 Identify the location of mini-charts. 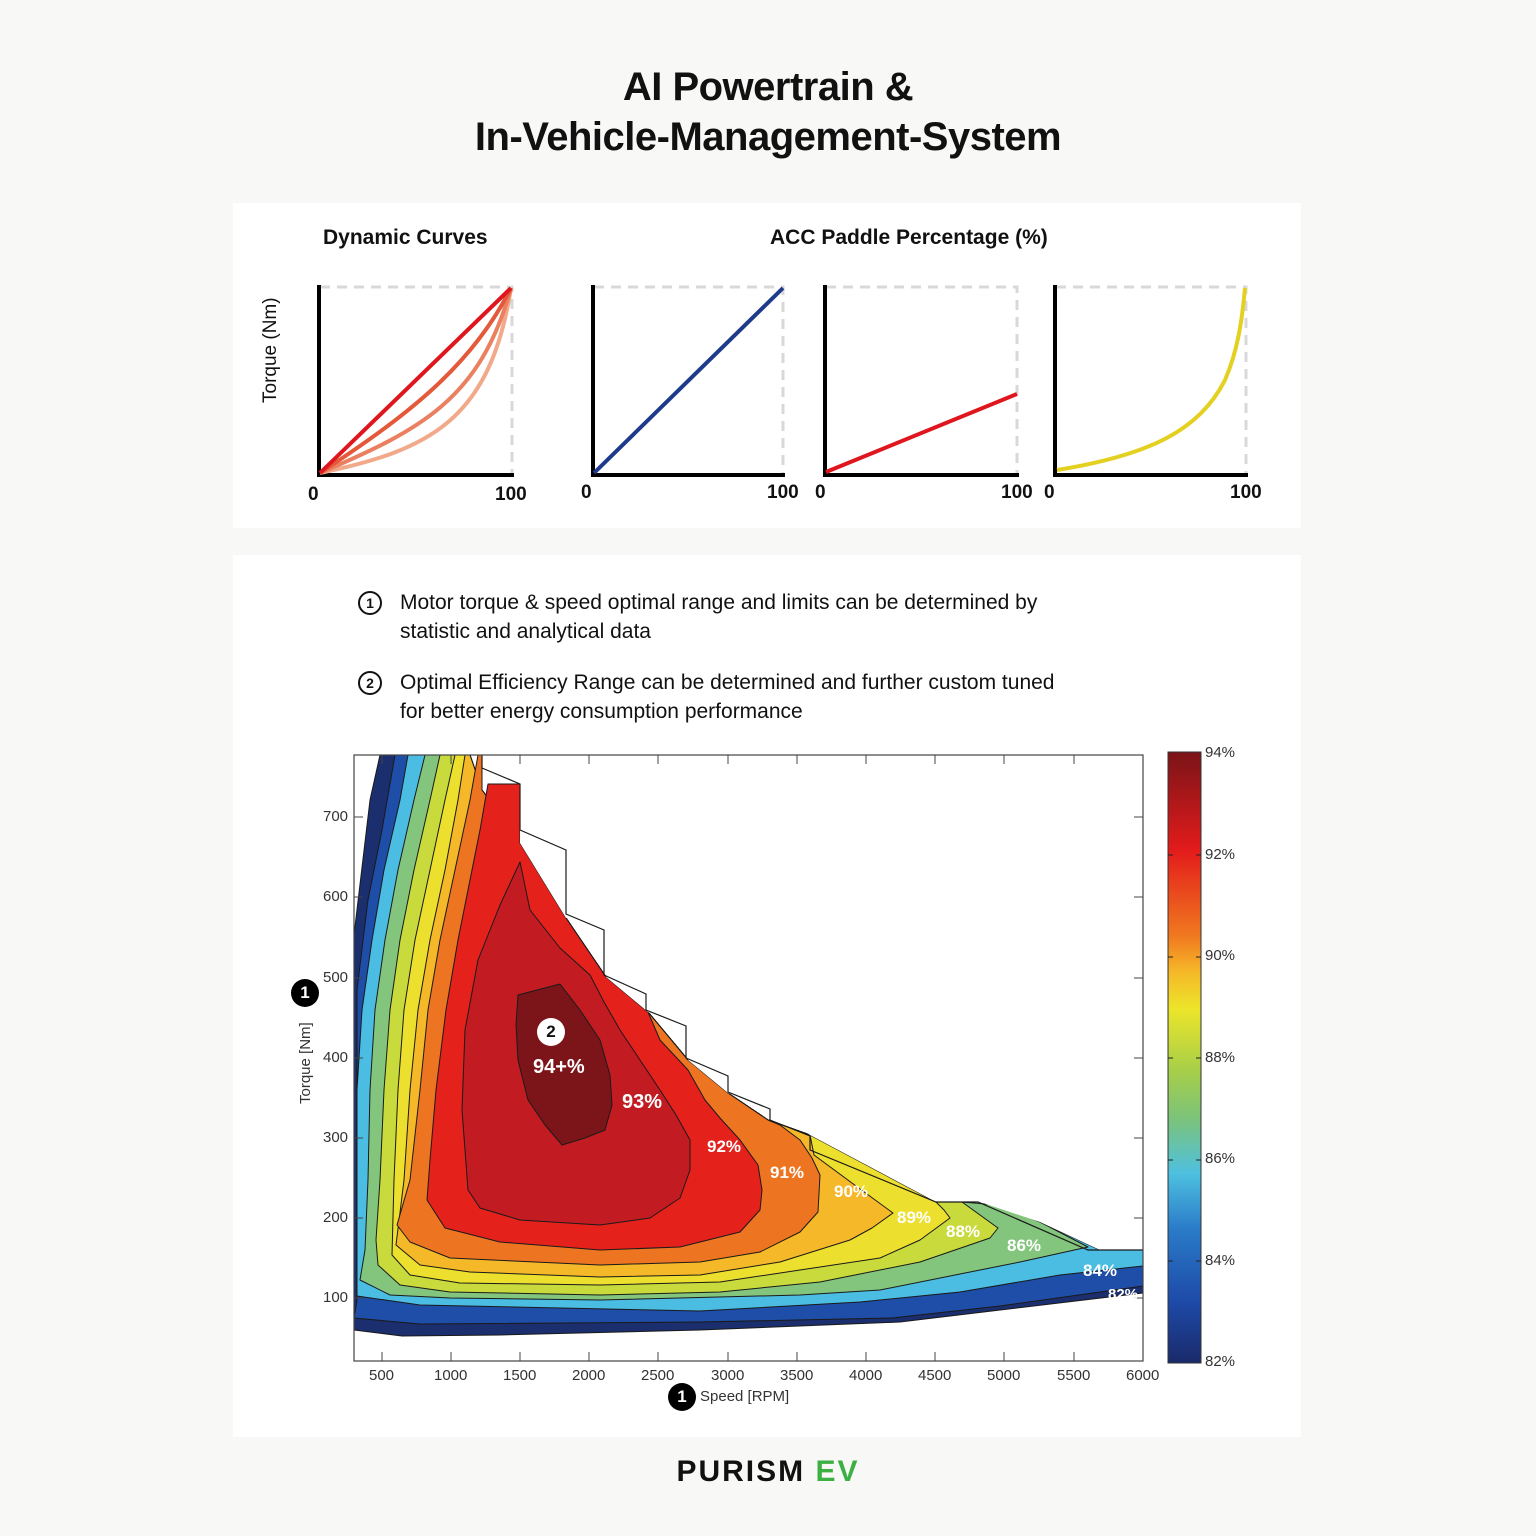
(782, 381).